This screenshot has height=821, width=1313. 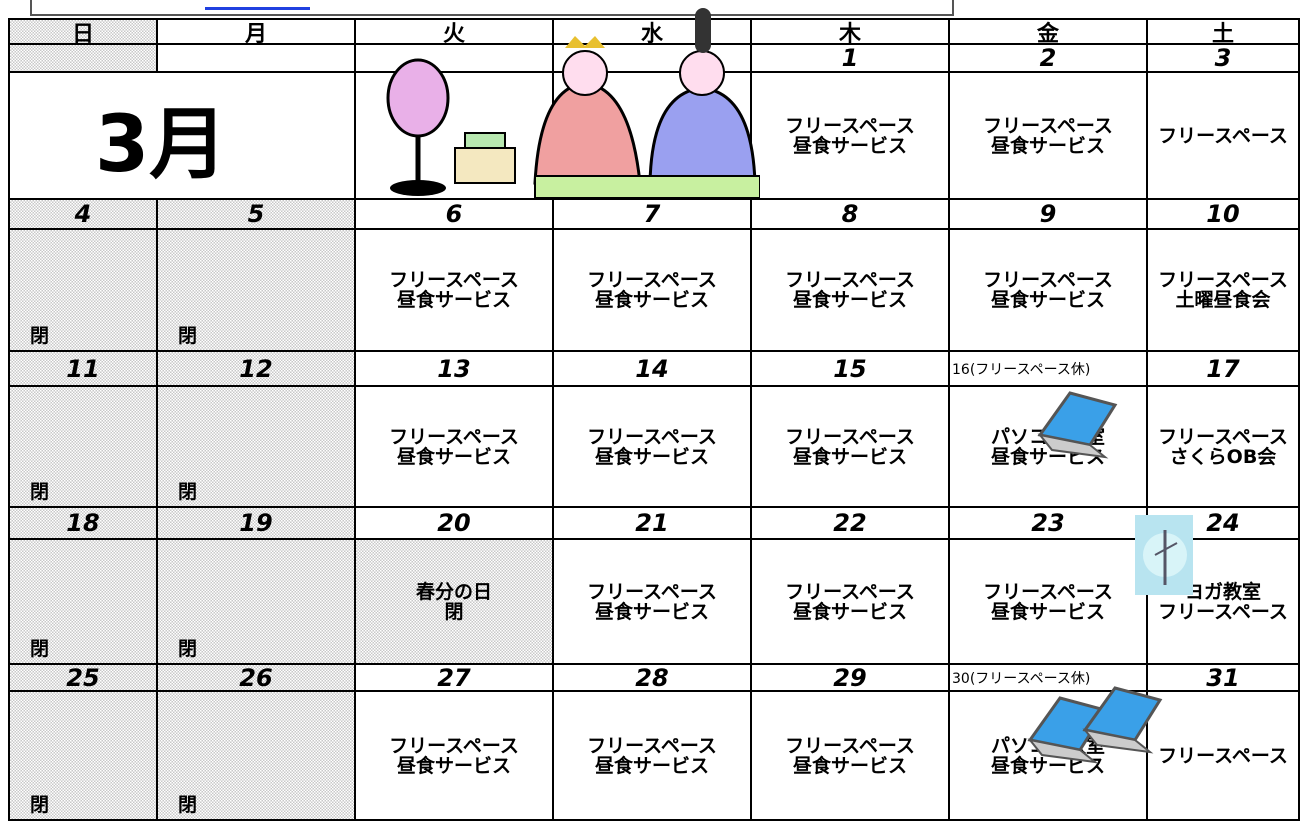 What do you see at coordinates (1224, 58) in the screenshot?
I see `date-cell: 3` at bounding box center [1224, 58].